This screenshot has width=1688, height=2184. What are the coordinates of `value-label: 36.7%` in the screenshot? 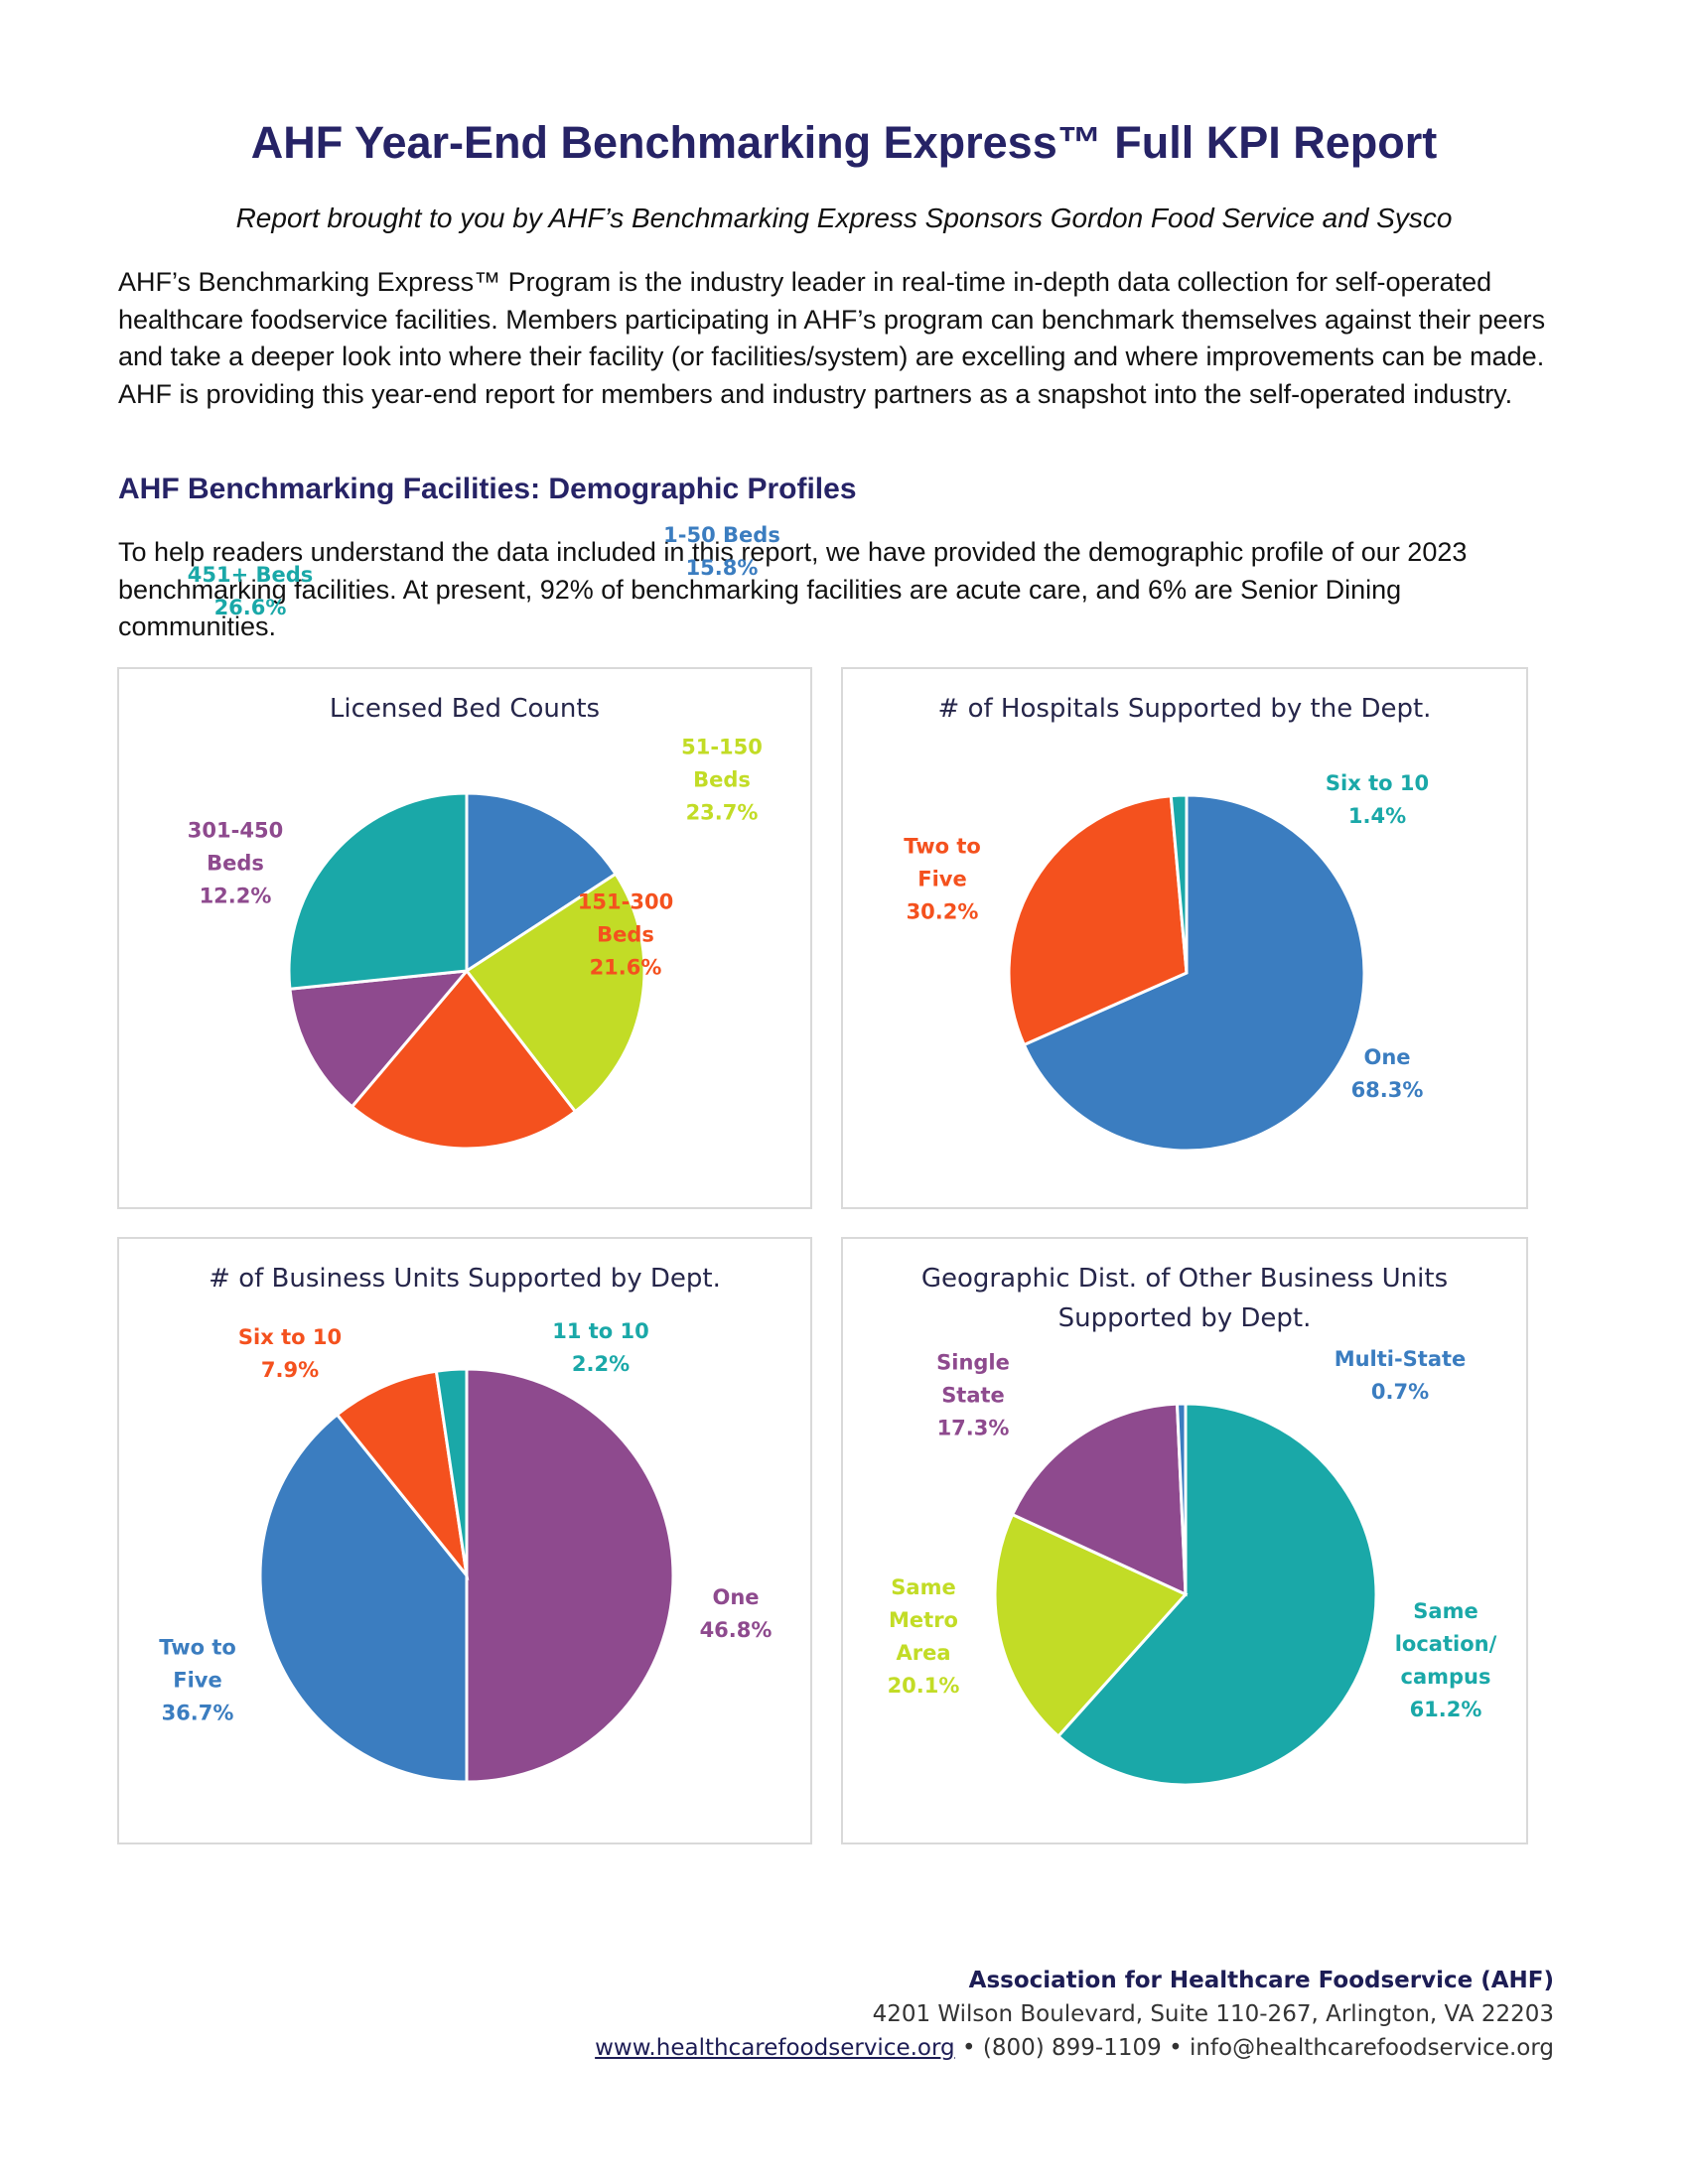 It's located at (197, 1713).